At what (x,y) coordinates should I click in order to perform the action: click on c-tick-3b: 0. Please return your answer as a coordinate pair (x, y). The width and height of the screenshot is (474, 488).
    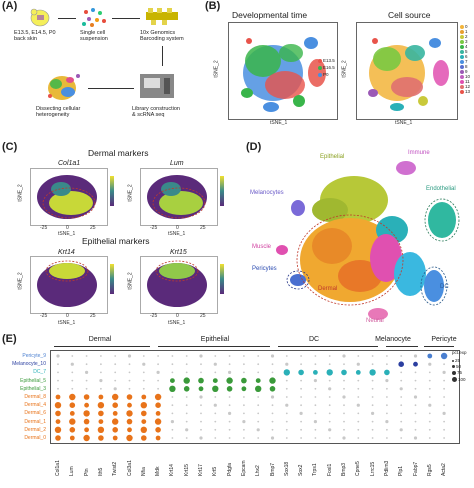
    Looking at the image, I should click on (67, 316).